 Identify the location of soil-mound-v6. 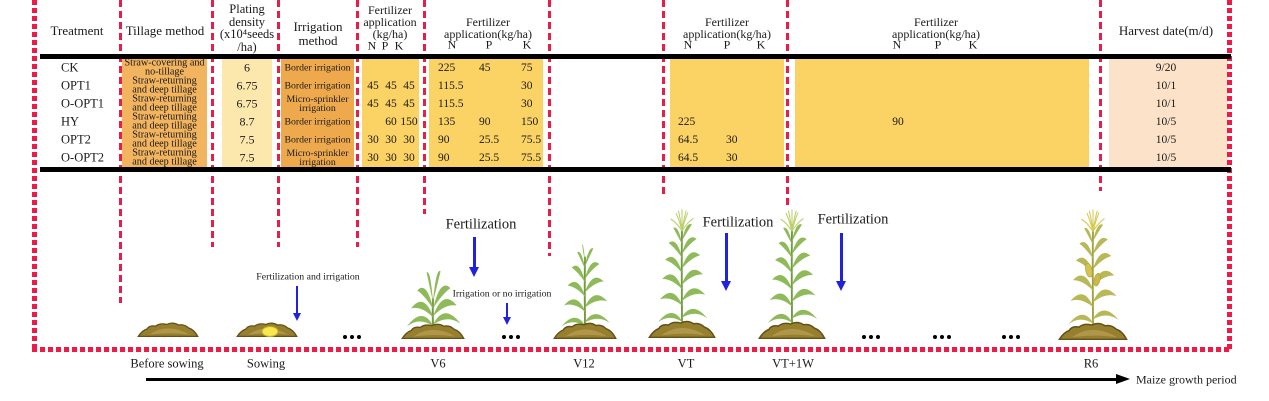
(433, 331).